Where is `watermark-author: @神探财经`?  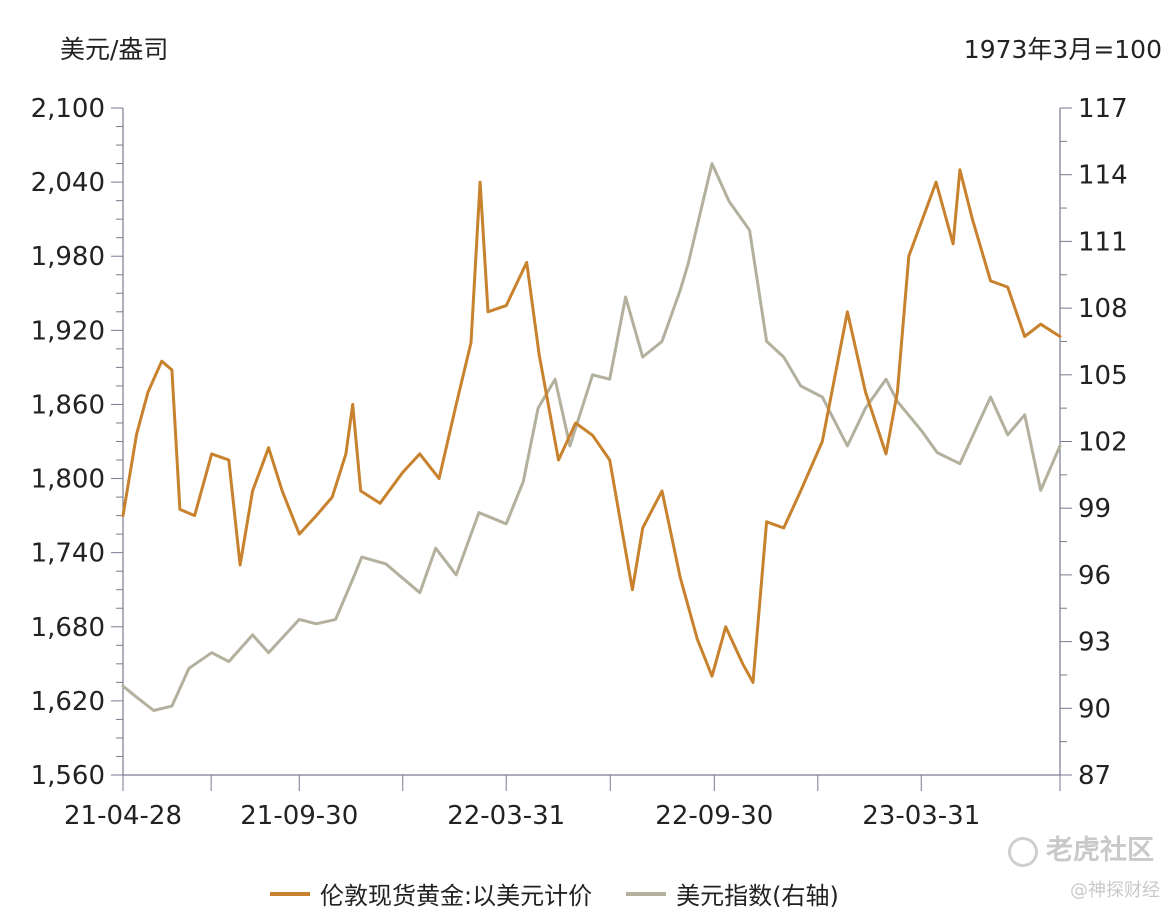
watermark-author: @神探财经 is located at coordinates (1115, 890).